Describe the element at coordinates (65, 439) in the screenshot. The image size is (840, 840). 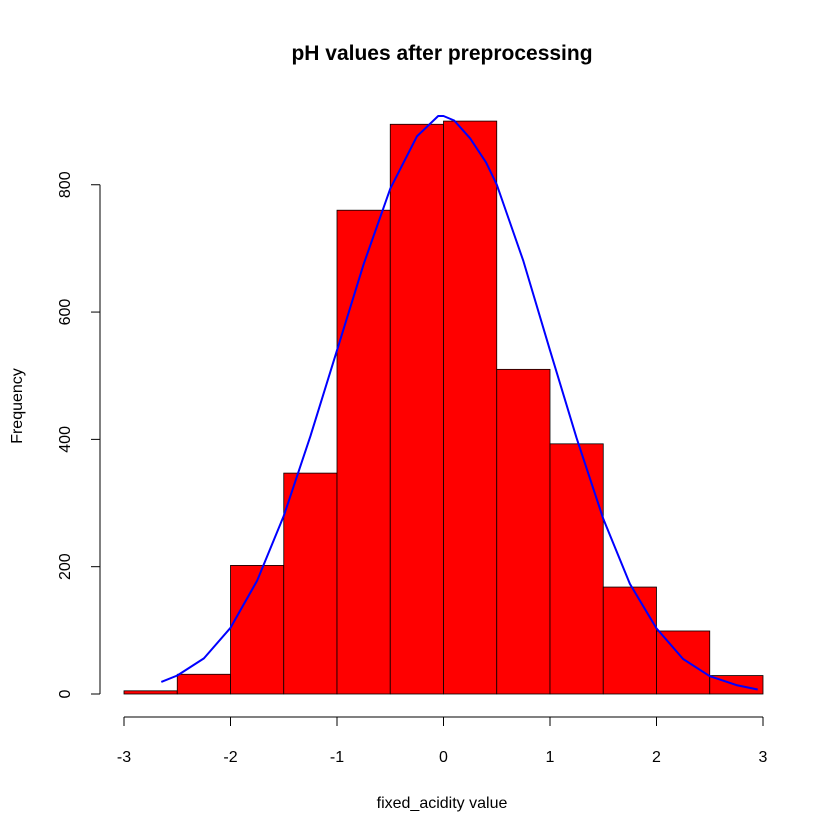
I see `y-tick-label: 400` at that location.